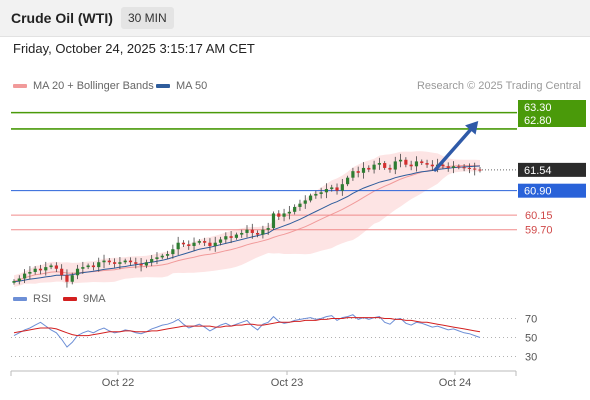 The height and width of the screenshot is (400, 590). I want to click on rsi-tick-50: 50, so click(531, 339).